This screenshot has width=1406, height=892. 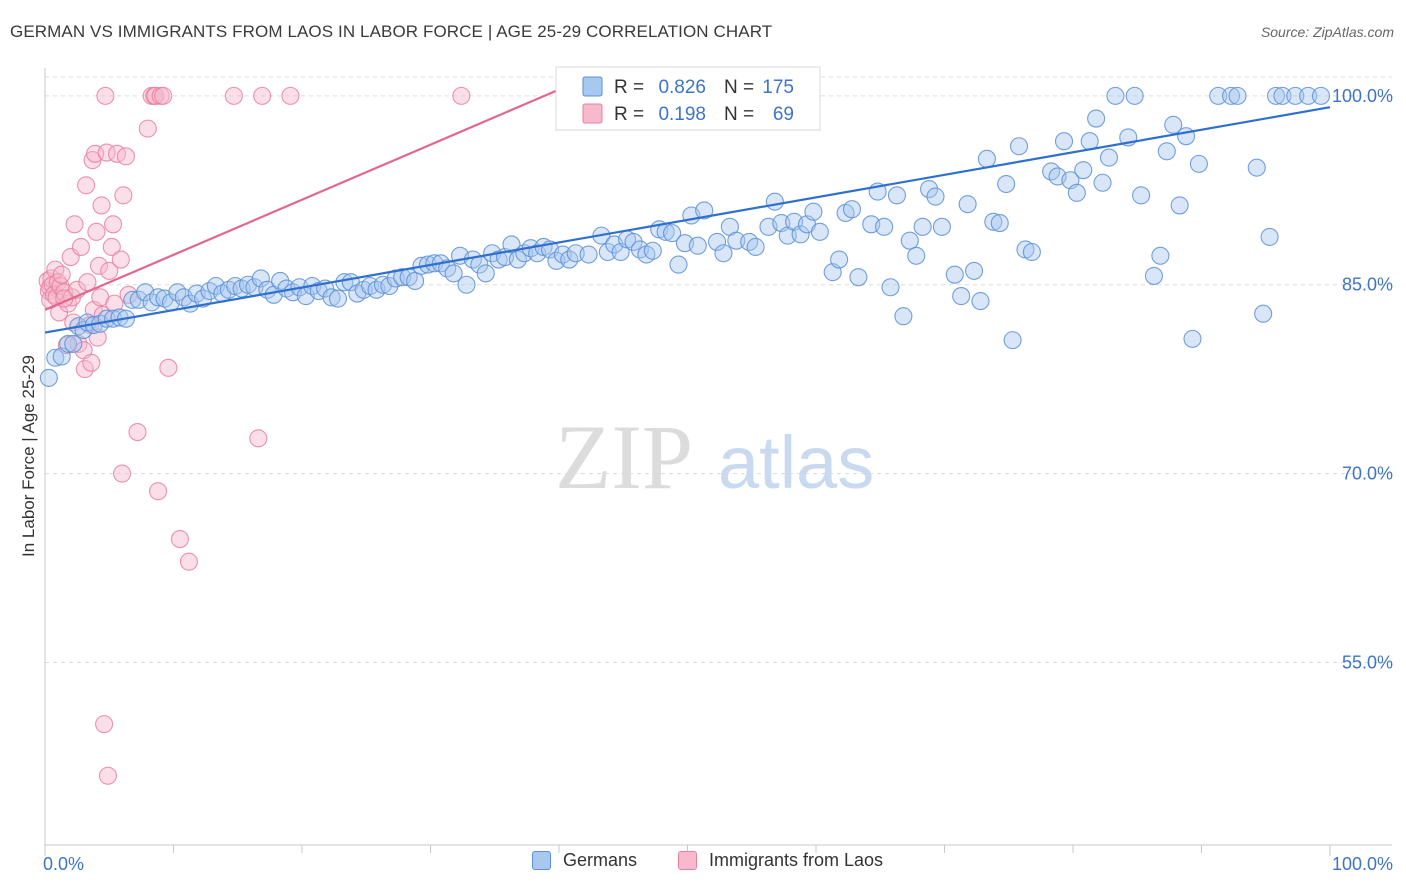 I want to click on stats-n-value: 175, so click(x=778, y=87).